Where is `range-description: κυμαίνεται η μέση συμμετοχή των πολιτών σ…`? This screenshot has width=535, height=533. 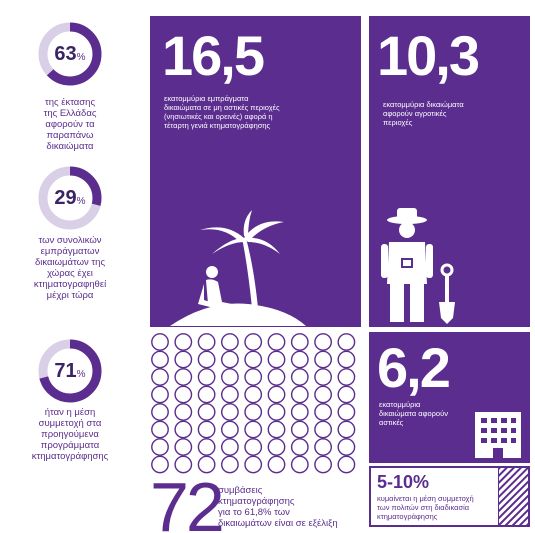
range-description: κυμαίνεται η μέση συμμετοχή των πολιτών σ… is located at coordinates (425, 507).